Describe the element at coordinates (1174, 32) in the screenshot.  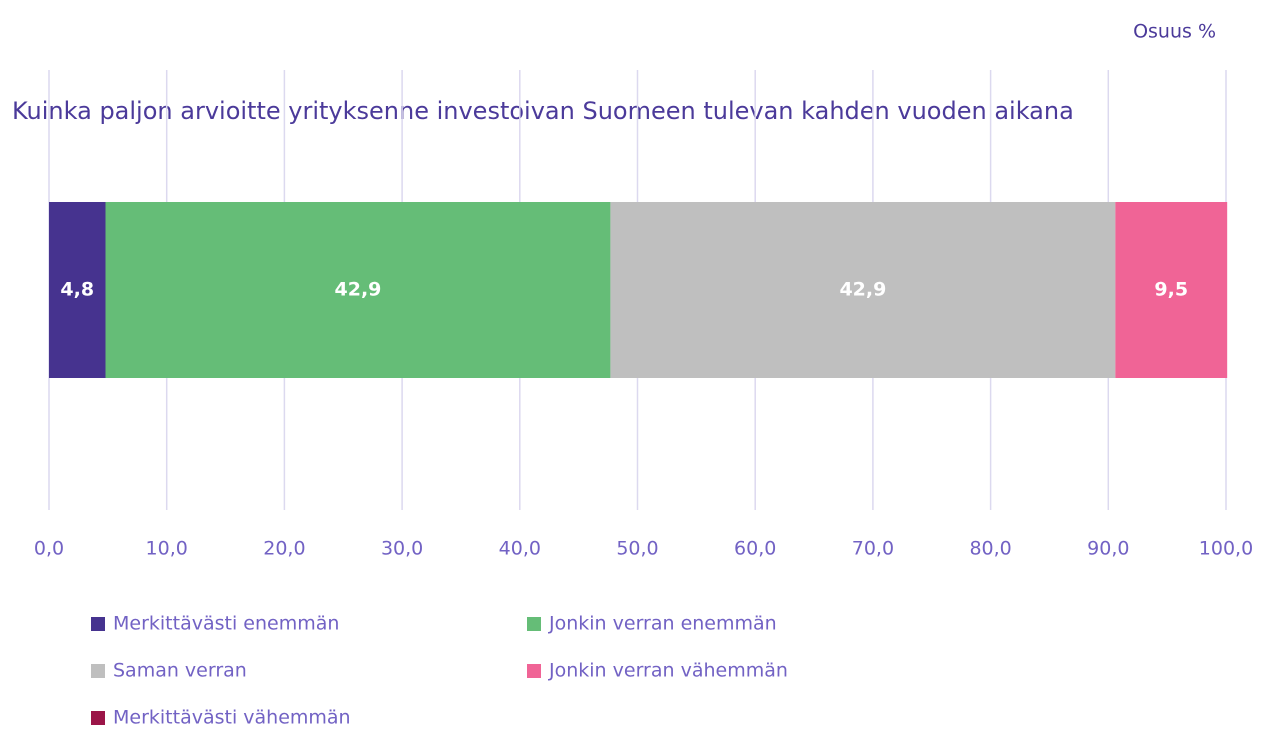
I see `axis-unit: Osuus %` at that location.